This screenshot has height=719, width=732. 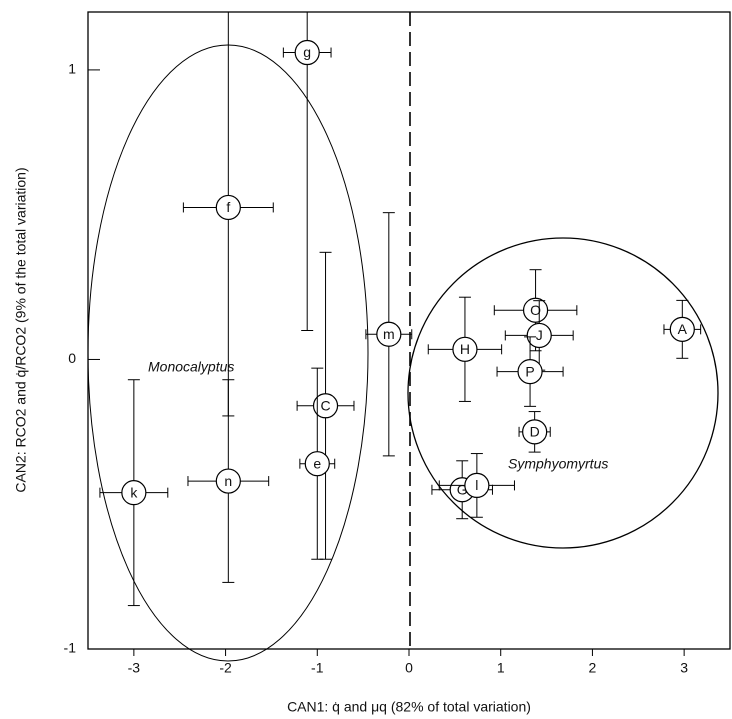 I want to click on point-label: O, so click(x=535, y=310).